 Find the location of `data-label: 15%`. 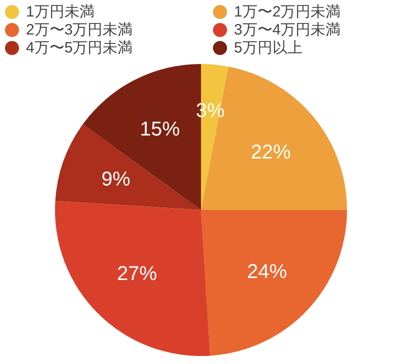

data-label: 15% is located at coordinates (160, 129).